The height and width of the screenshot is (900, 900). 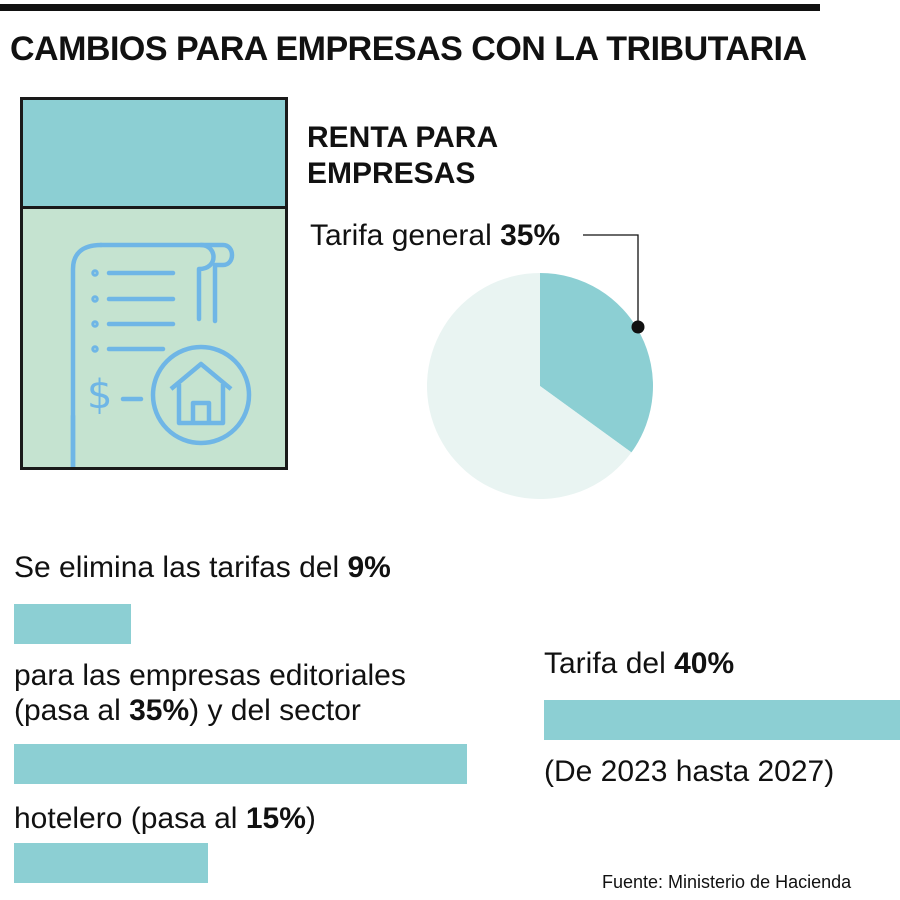 I want to click on pie-leader-line, so click(x=611, y=280).